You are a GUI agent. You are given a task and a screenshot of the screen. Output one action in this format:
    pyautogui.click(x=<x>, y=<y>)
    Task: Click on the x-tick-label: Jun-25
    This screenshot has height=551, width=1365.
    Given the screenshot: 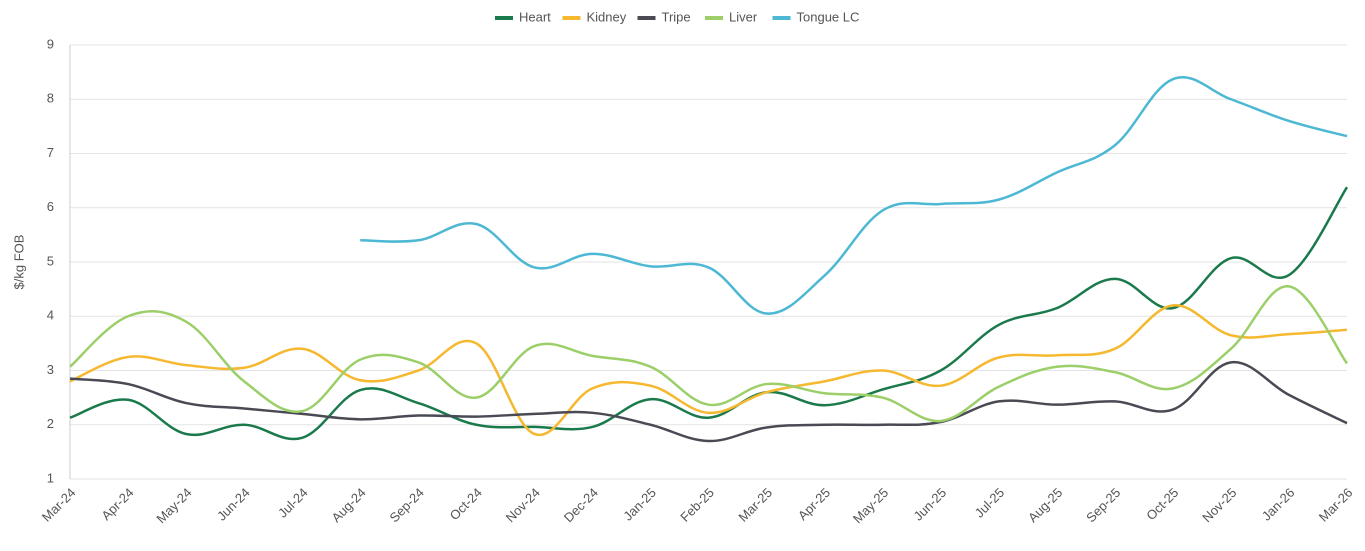 What is the action you would take?
    pyautogui.click(x=930, y=504)
    